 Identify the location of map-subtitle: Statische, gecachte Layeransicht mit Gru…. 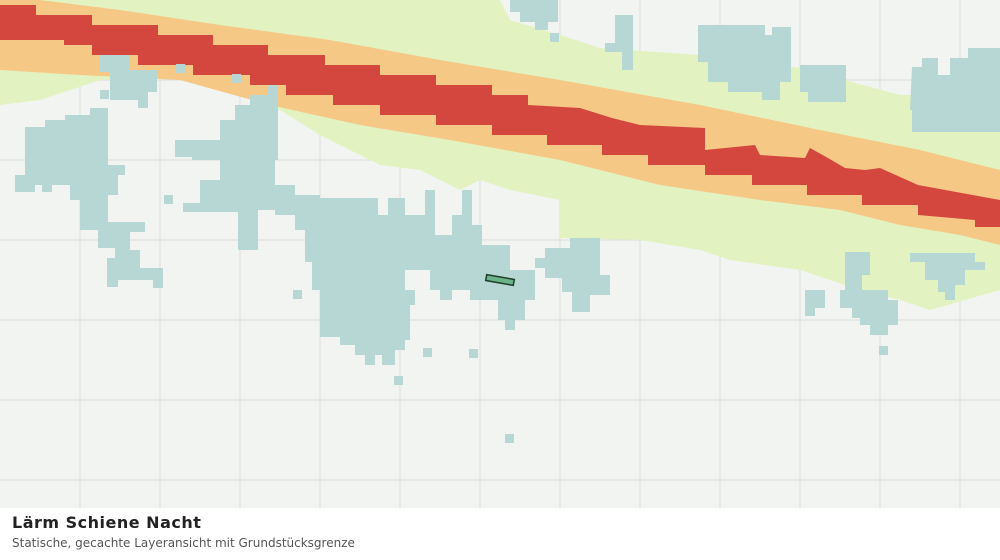
(183, 543).